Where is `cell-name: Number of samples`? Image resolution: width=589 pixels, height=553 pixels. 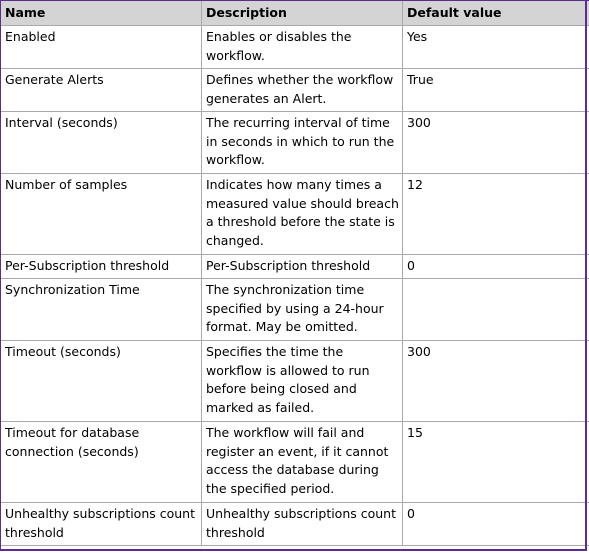
cell-name: Number of samples is located at coordinates (101, 214).